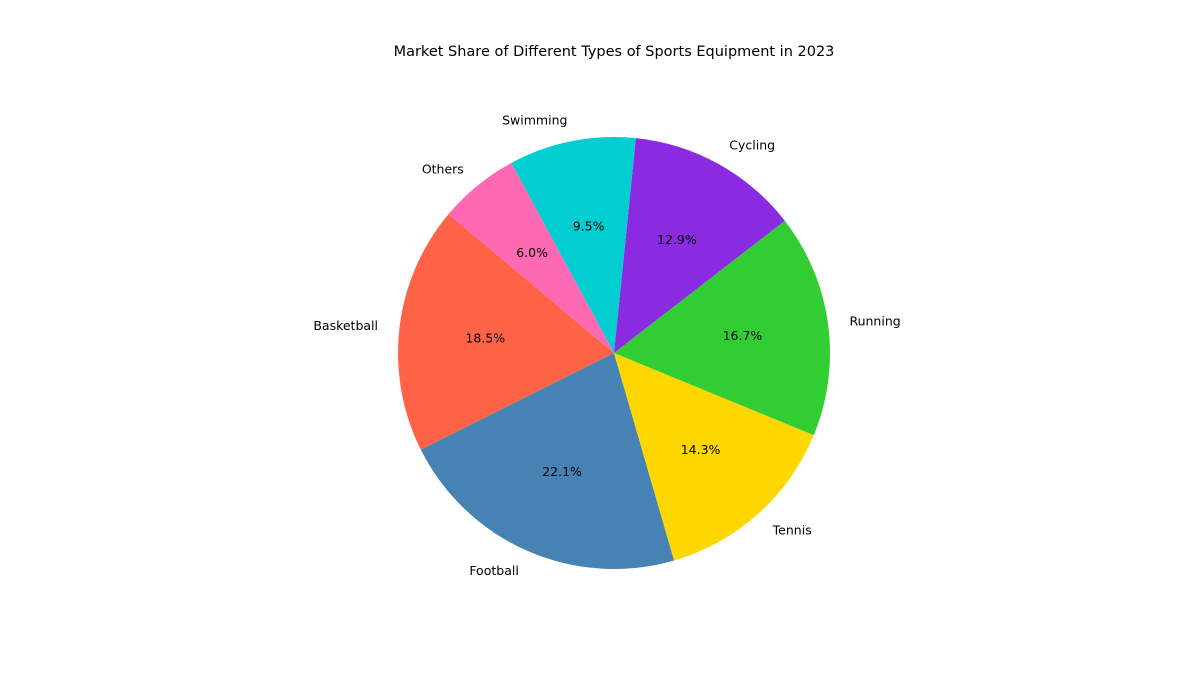 The image size is (1200, 700). I want to click on pct-label-tennis: 14.3%, so click(701, 449).